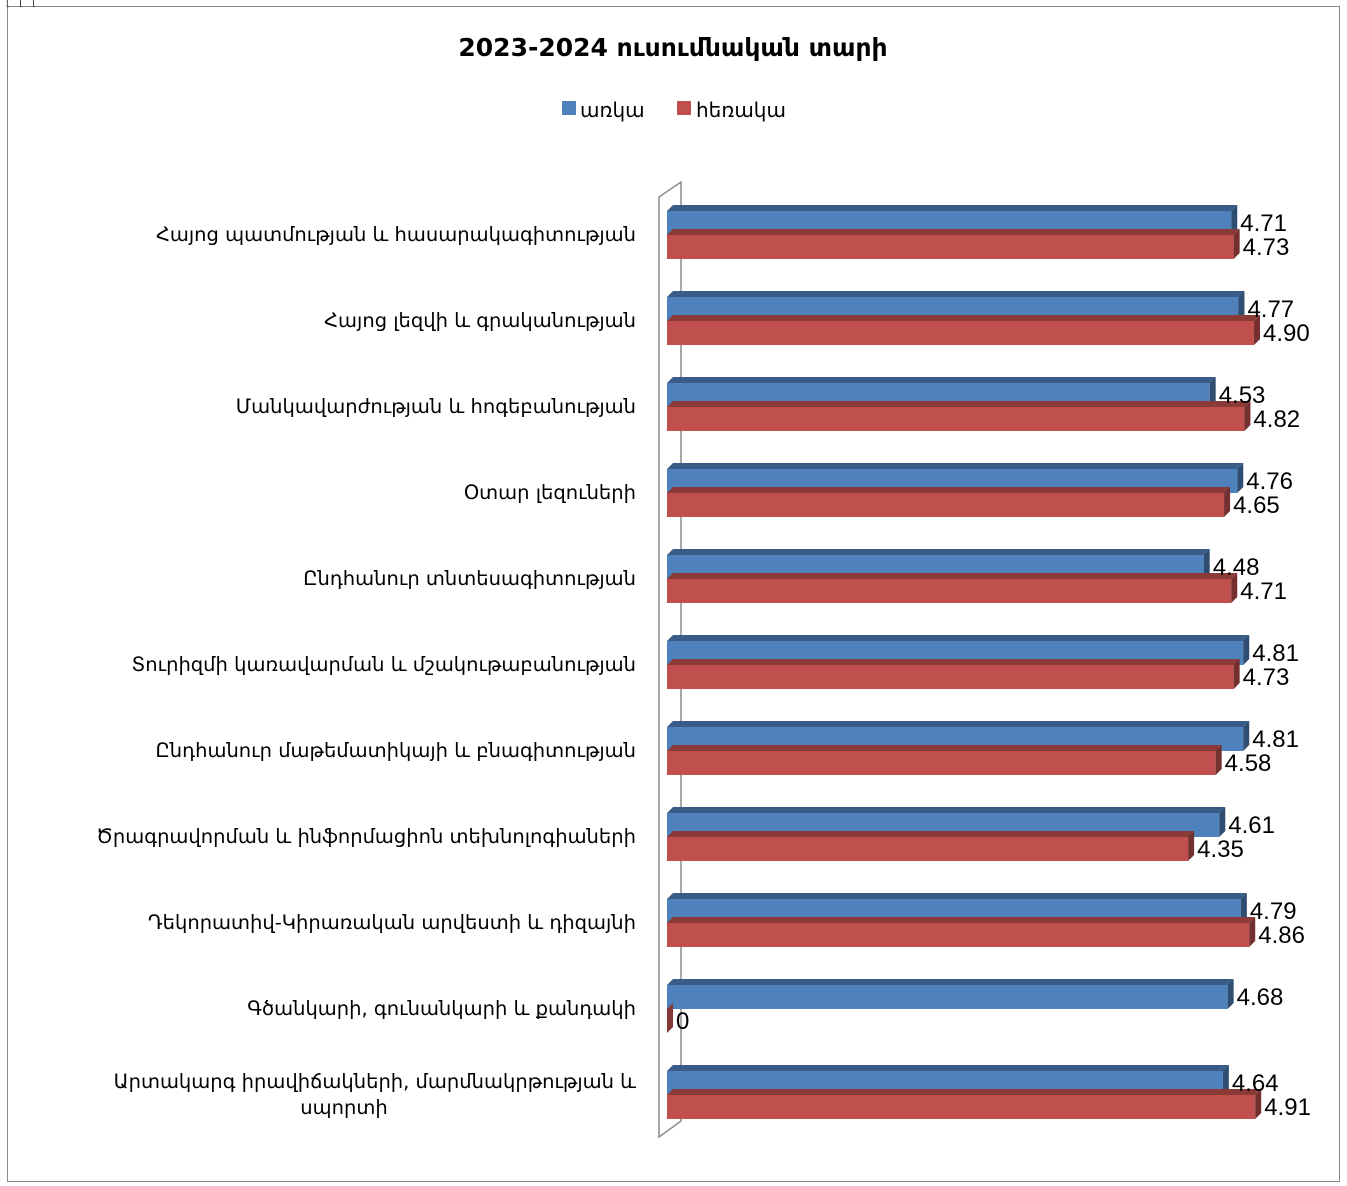 The height and width of the screenshot is (1186, 1347). What do you see at coordinates (480, 320) in the screenshot?
I see `category-label: Հայոց լեզվի և գրականության` at bounding box center [480, 320].